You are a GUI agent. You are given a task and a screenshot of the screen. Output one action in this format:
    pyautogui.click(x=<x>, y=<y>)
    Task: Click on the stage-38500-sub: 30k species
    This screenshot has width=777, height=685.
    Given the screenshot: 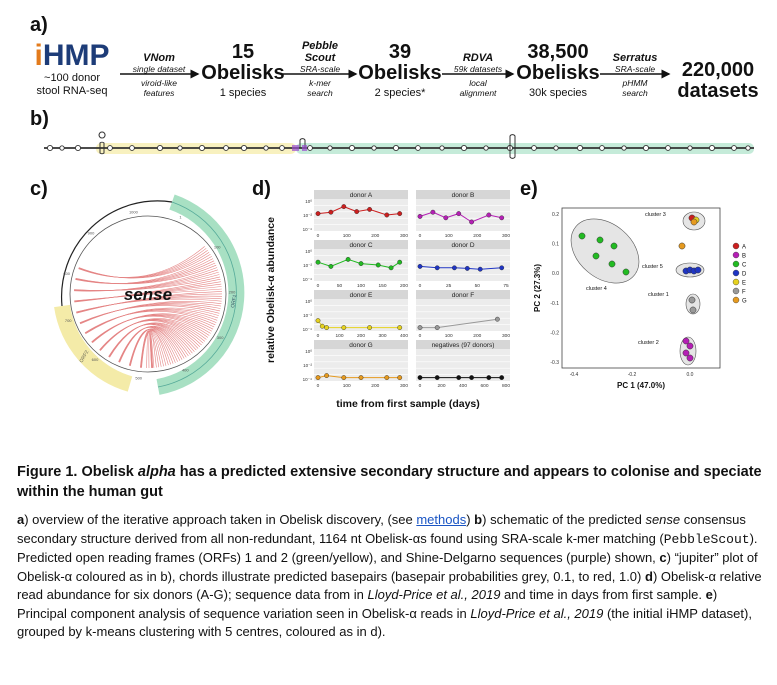 What is the action you would take?
    pyautogui.click(x=558, y=93)
    